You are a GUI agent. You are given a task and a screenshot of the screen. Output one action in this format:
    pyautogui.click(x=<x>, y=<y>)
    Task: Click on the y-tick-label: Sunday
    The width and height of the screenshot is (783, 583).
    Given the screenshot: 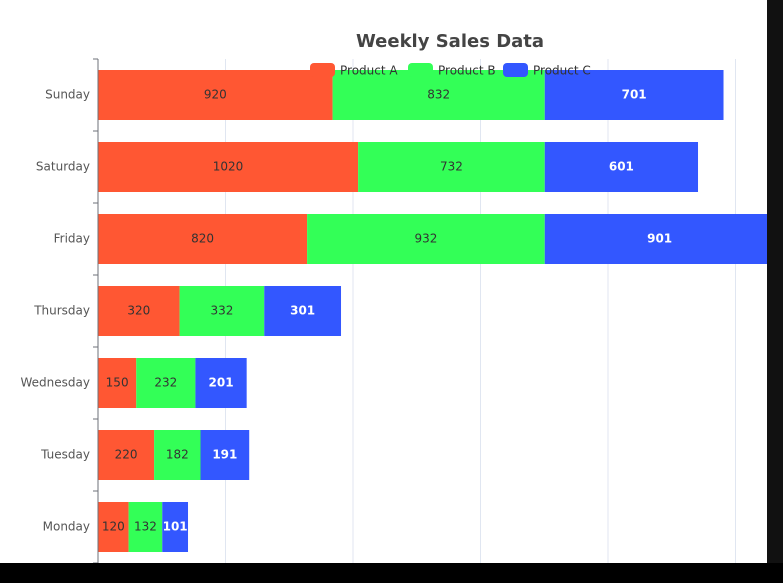 What is the action you would take?
    pyautogui.click(x=67, y=95)
    